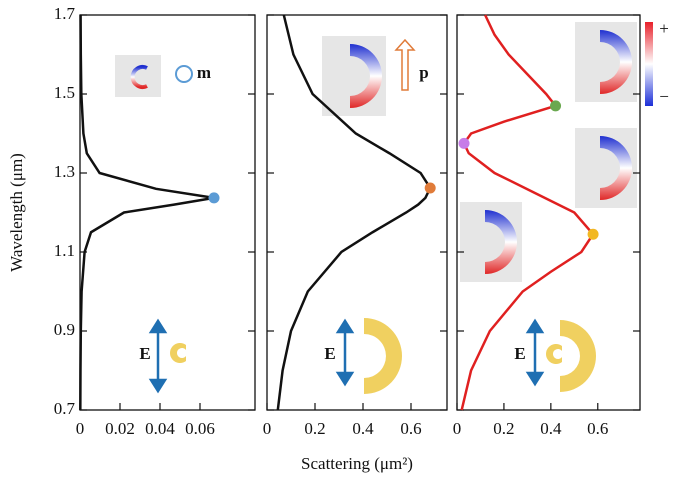 The width and height of the screenshot is (675, 488). What do you see at coordinates (184, 74) in the screenshot?
I see `m-icon` at bounding box center [184, 74].